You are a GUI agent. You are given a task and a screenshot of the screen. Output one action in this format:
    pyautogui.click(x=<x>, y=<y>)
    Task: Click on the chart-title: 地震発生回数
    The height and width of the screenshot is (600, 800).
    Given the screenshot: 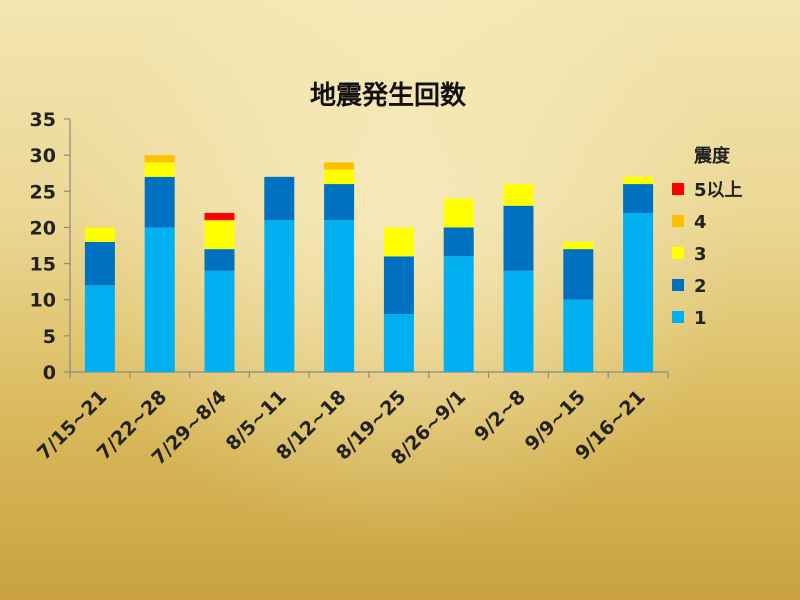 What is the action you would take?
    pyautogui.click(x=388, y=96)
    